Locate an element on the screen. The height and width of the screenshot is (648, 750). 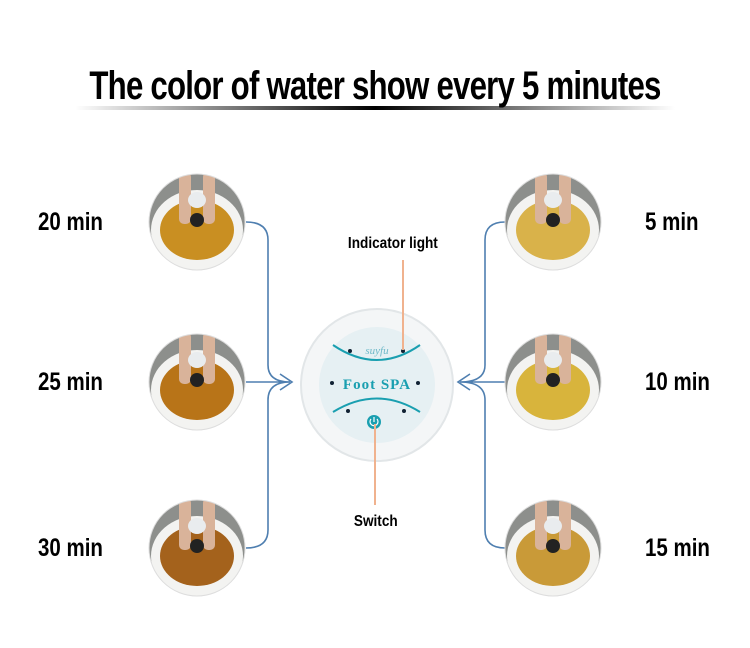
switch-label: Switch is located at coordinates (375, 521).